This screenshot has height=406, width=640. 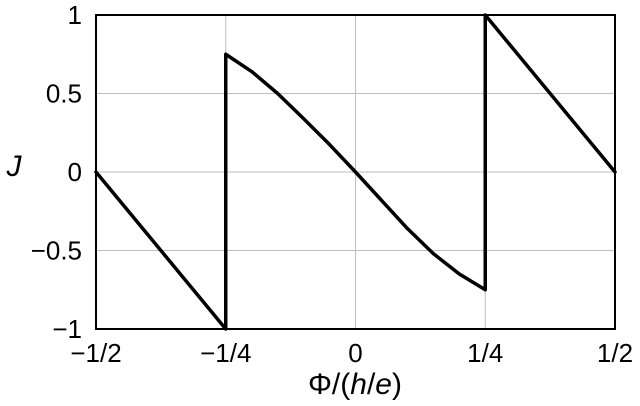 I want to click on x-tick-labels: −1/2 −1/4 0 1/4 1/2, so click(x=351, y=353).